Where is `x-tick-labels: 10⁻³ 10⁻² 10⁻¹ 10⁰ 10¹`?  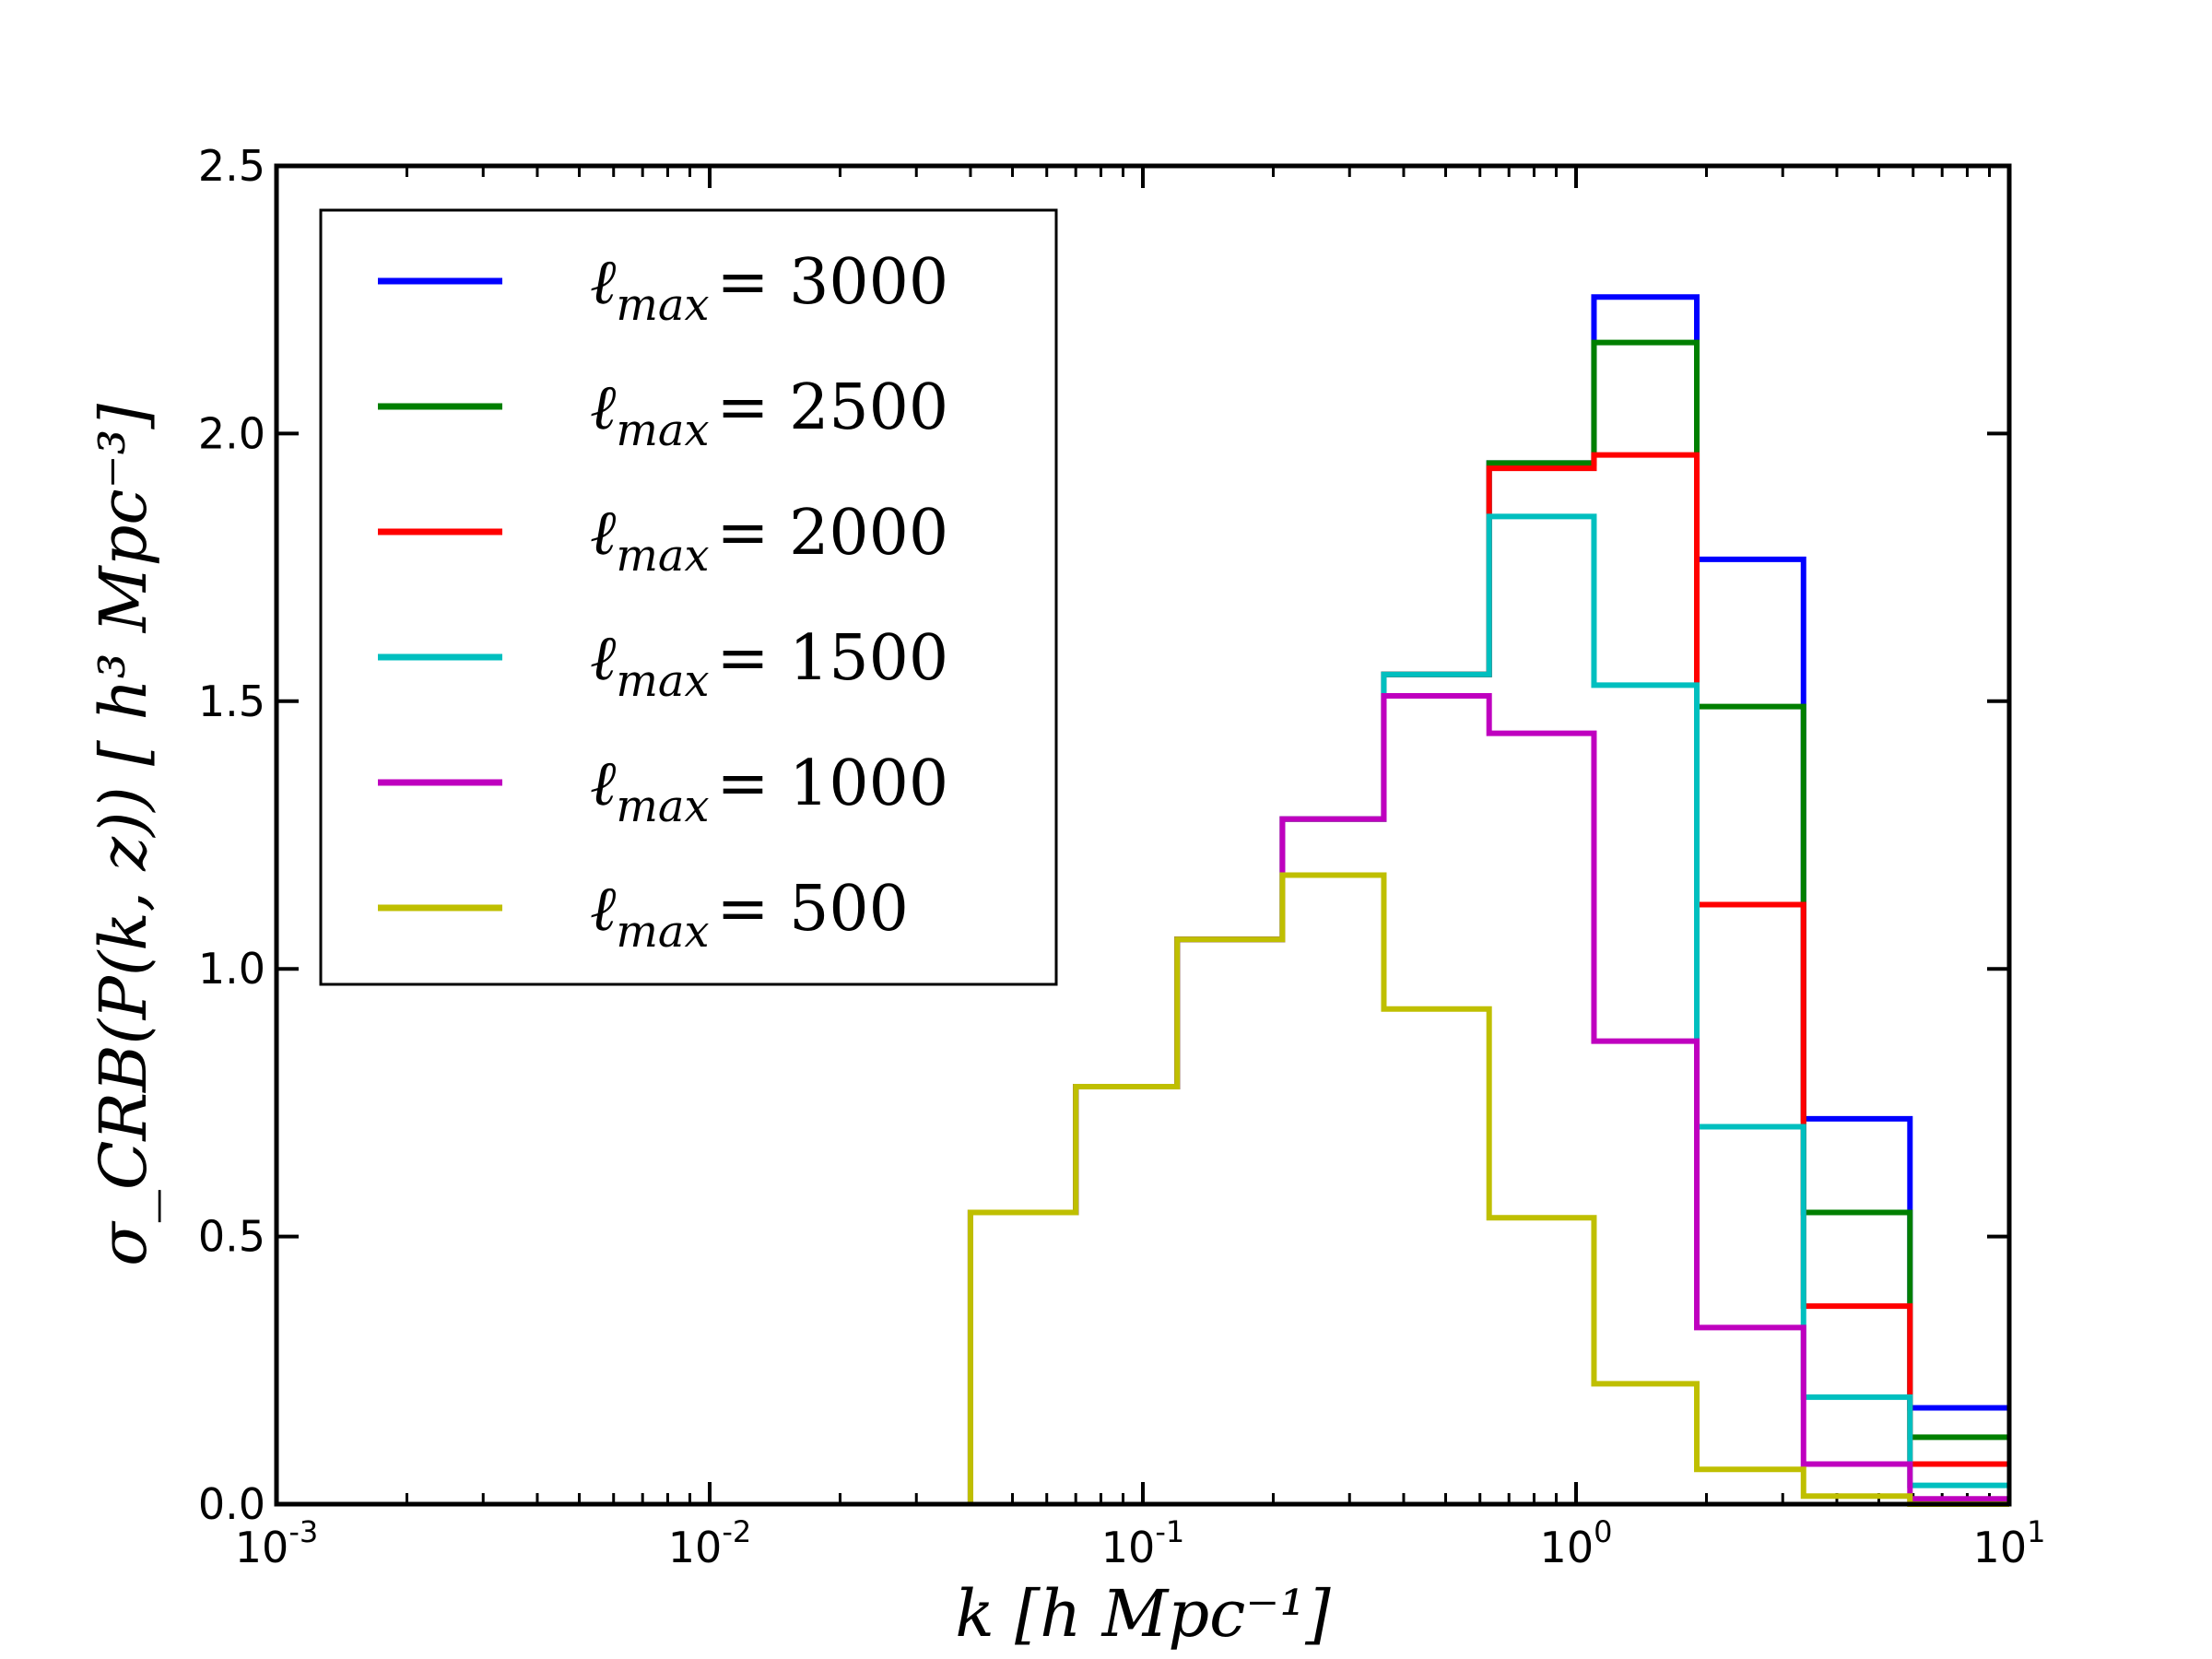 x-tick-labels: 10⁻³ 10⁻² 10⁻¹ 10⁰ 10¹ is located at coordinates (1140, 1543).